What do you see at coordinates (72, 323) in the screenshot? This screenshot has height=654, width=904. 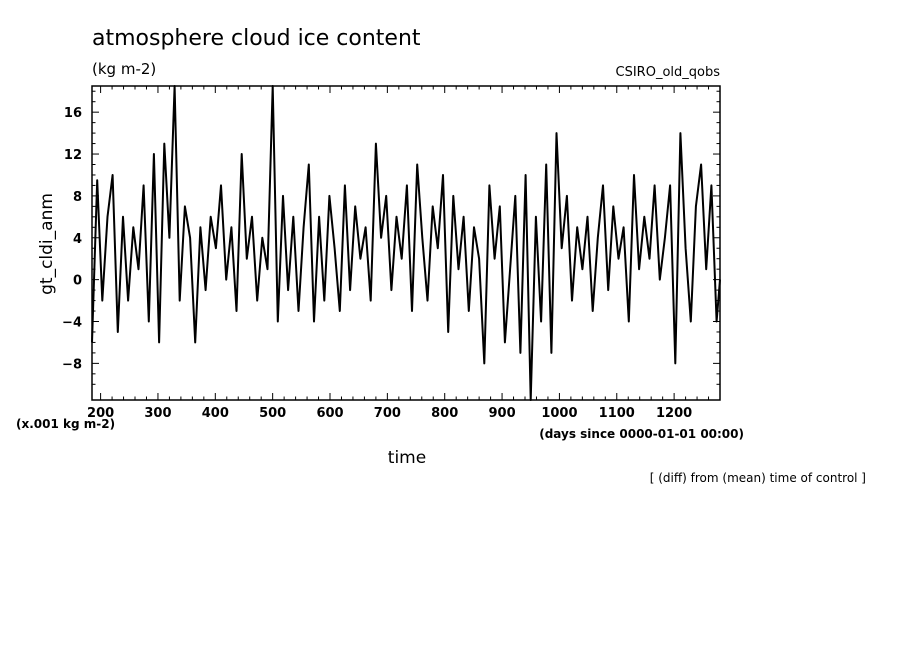 I see `y-tick-label: −4` at bounding box center [72, 323].